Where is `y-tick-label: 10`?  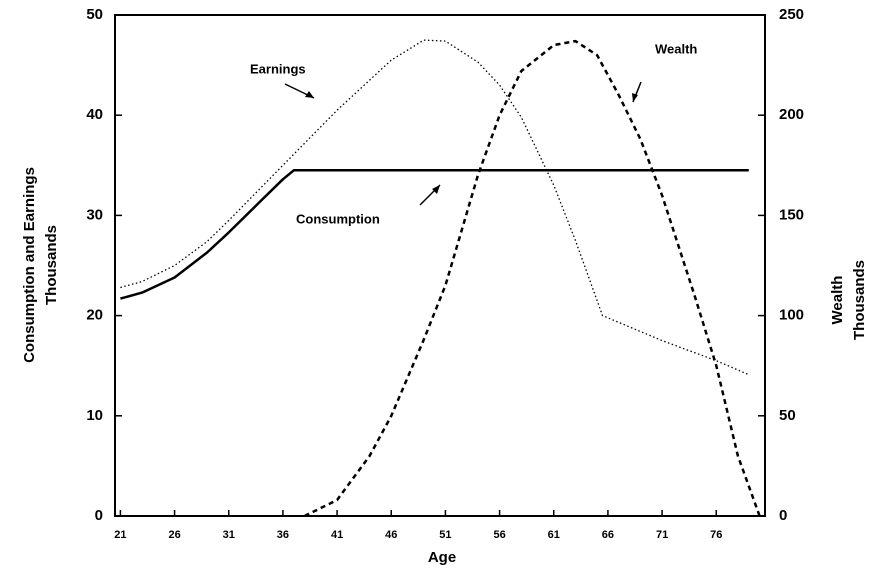 y-tick-label: 10 is located at coordinates (94, 415).